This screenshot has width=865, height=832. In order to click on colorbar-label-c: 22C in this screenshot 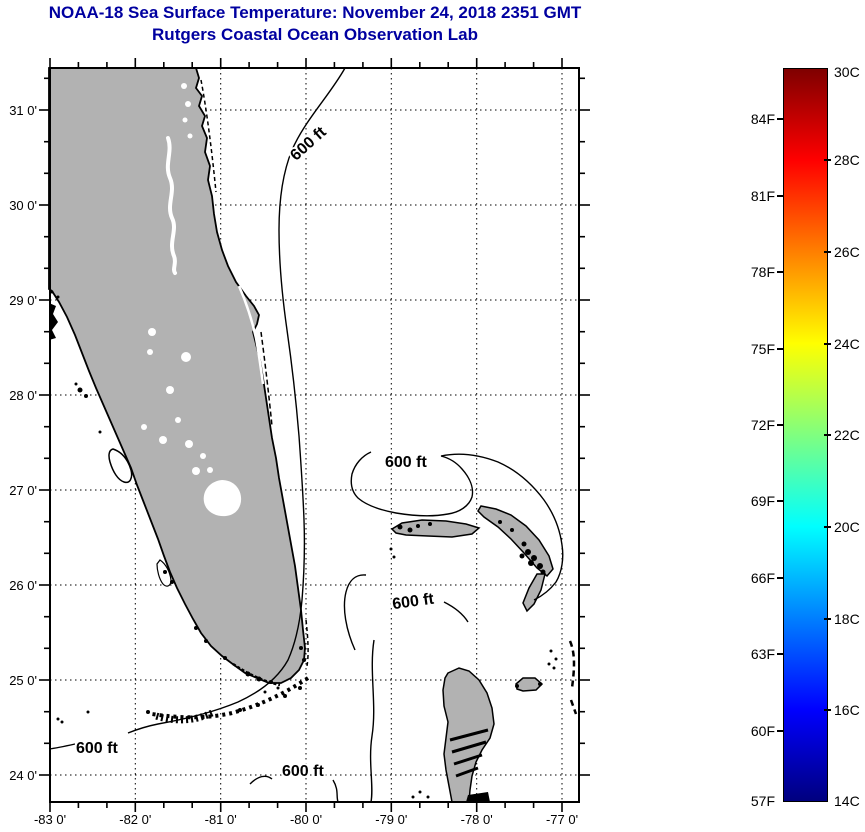, I will do `click(847, 435)`.